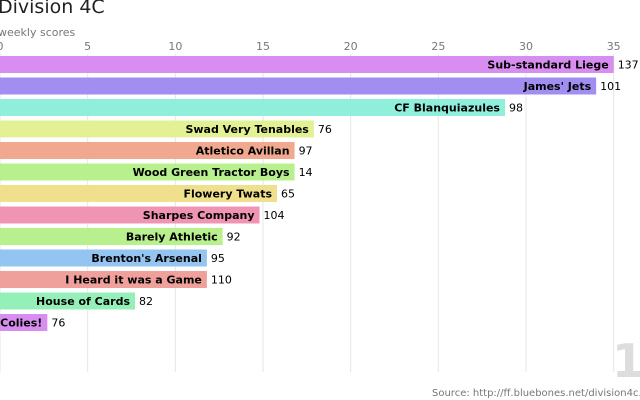  Describe the element at coordinates (83, 301) in the screenshot. I see `bar-category-label: House of Cards` at that location.